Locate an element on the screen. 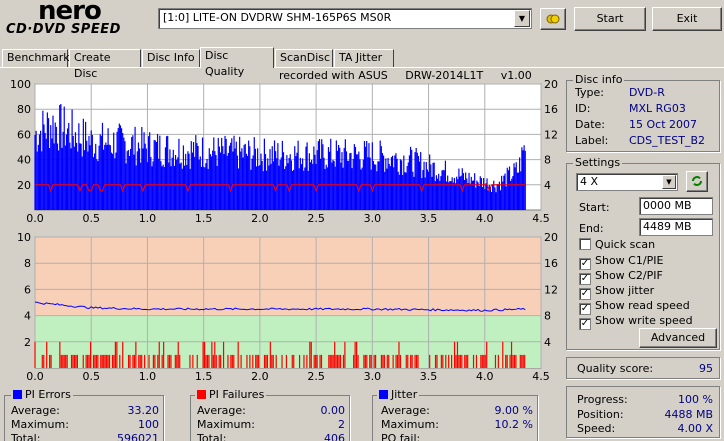 This screenshot has width=724, height=441. pi-failure-line is located at coordinates (280, 188).